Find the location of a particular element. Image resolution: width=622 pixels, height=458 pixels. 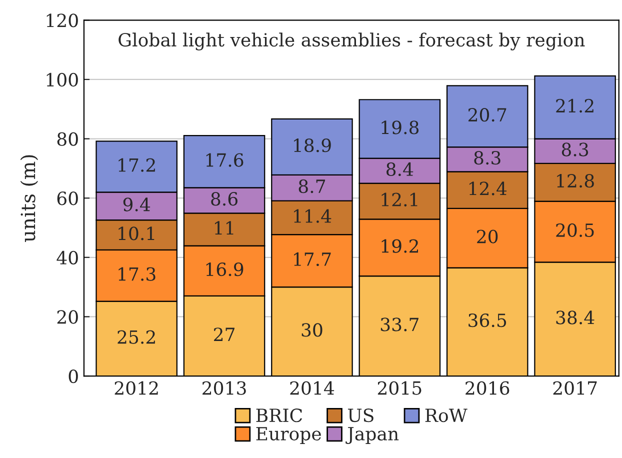

legend-label: BRIC is located at coordinates (279, 415).